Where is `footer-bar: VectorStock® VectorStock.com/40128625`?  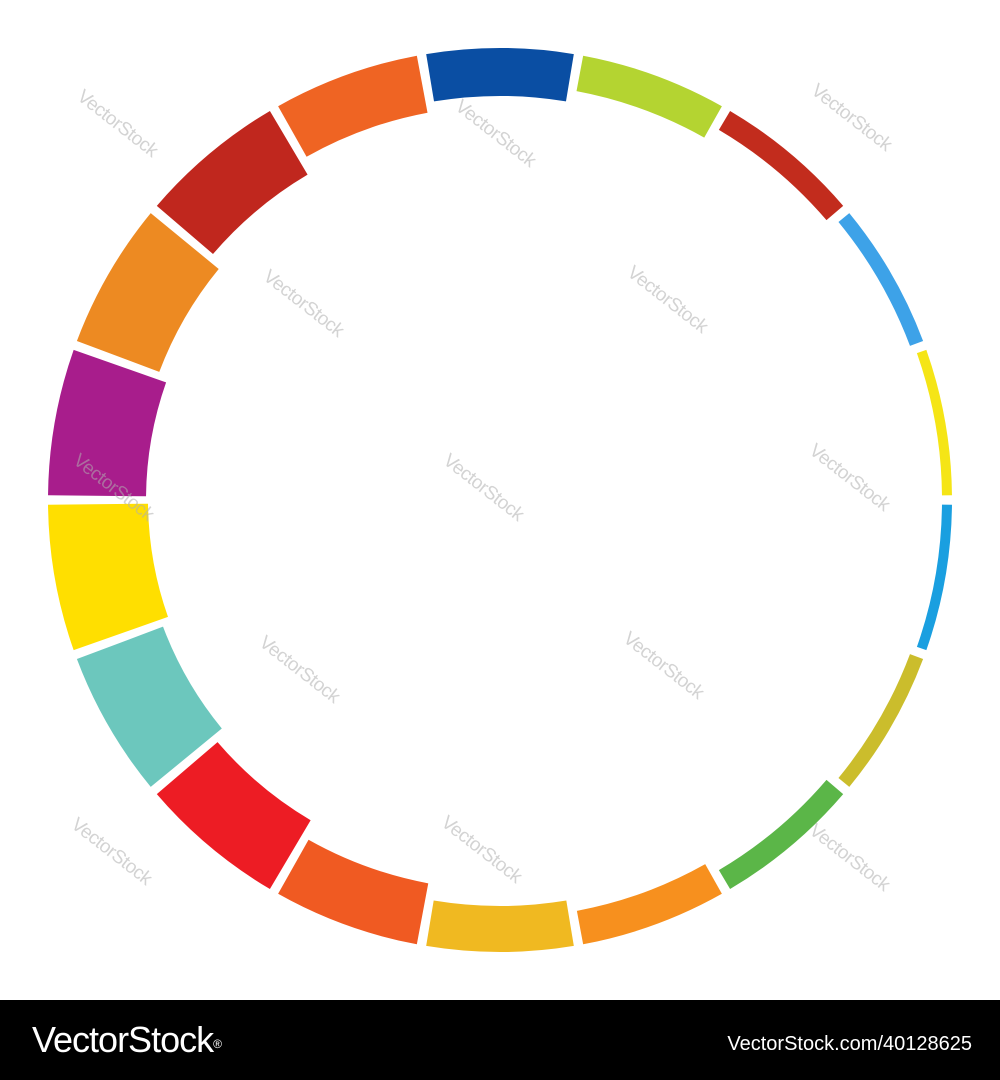
footer-bar: VectorStock® VectorStock.com/40128625 is located at coordinates (500, 1040).